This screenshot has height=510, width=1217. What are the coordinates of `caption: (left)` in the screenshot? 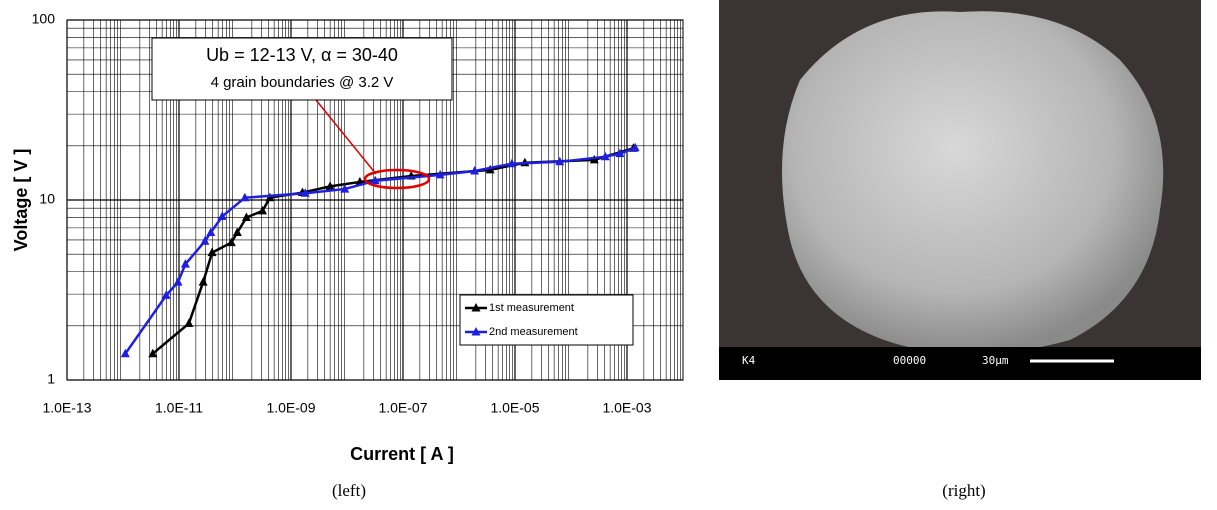 It's located at (349, 490).